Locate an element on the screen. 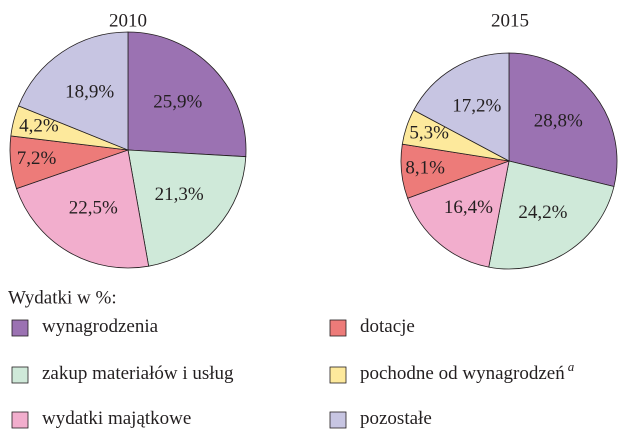 The image size is (634, 433). legend-text: pozostałe is located at coordinates (396, 418).